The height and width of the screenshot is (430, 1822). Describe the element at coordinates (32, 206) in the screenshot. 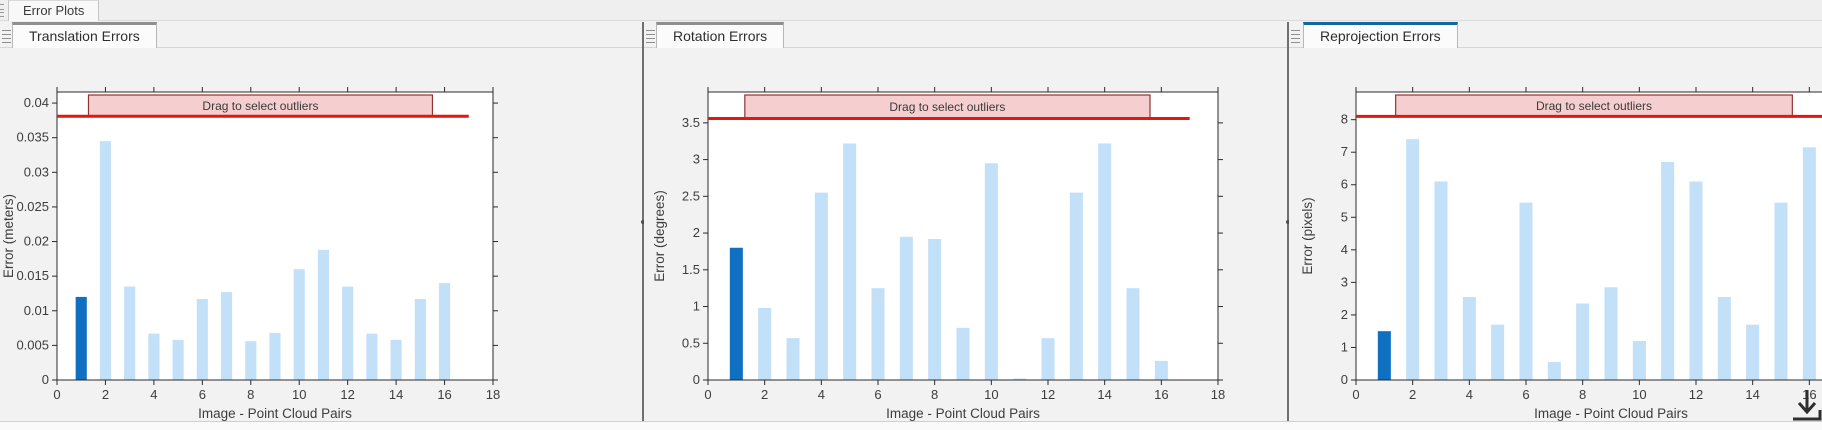

I see `y-tick-label: 0.025` at that location.